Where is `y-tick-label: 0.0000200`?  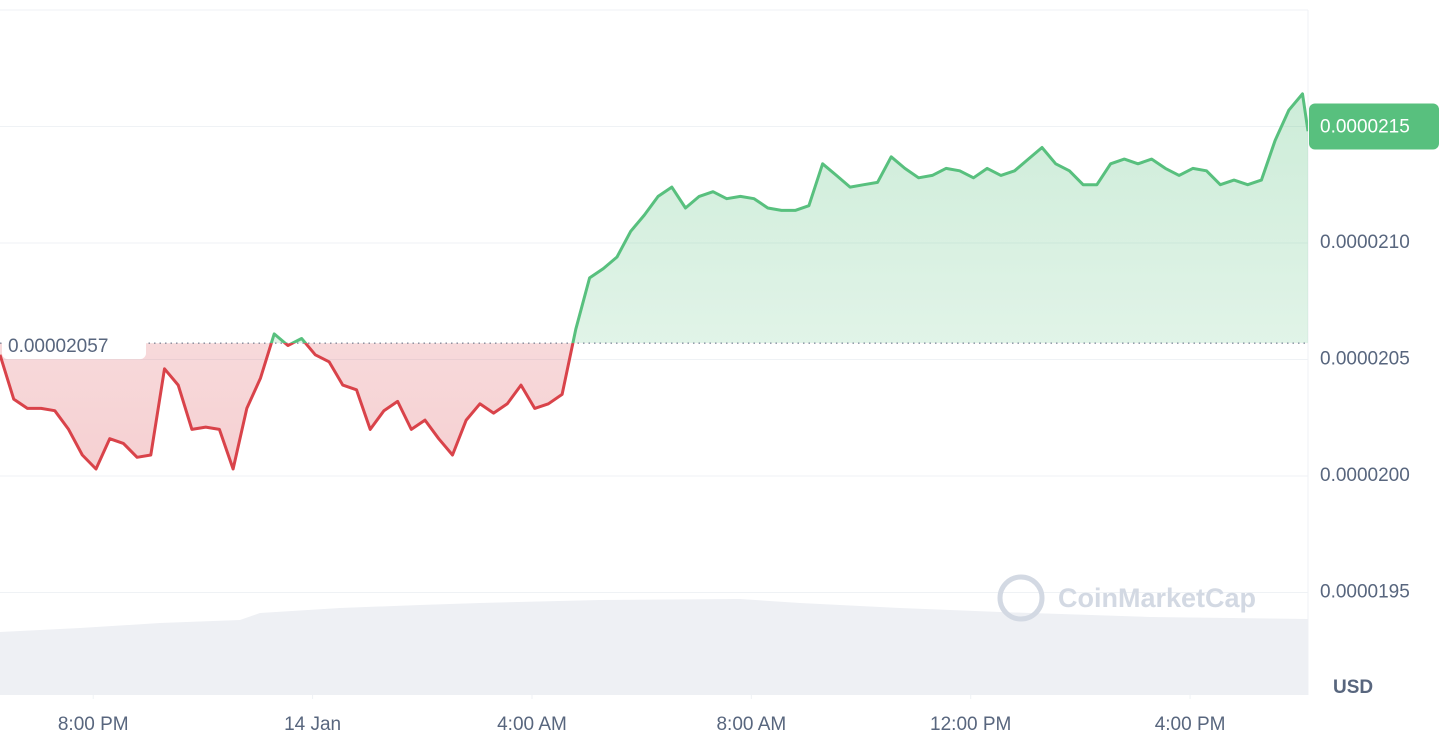 y-tick-label: 0.0000200 is located at coordinates (1365, 475).